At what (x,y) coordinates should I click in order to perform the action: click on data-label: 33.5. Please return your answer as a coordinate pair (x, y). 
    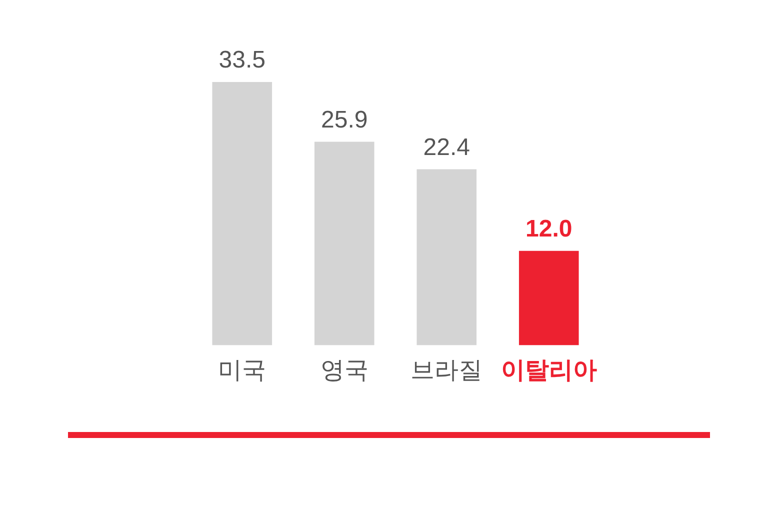
    Looking at the image, I should click on (242, 60).